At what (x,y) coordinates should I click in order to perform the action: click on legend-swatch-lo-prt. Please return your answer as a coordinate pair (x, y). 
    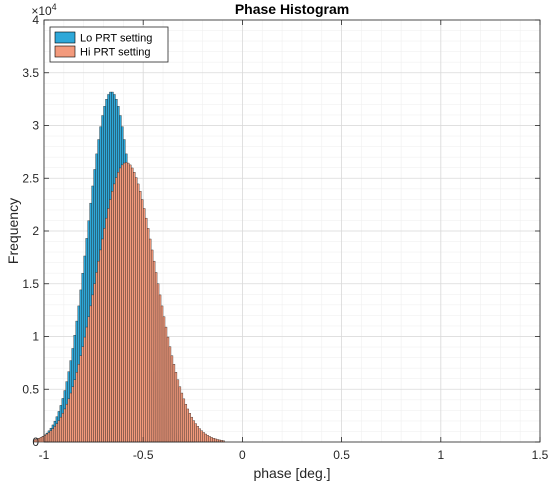
    Looking at the image, I should click on (65, 37).